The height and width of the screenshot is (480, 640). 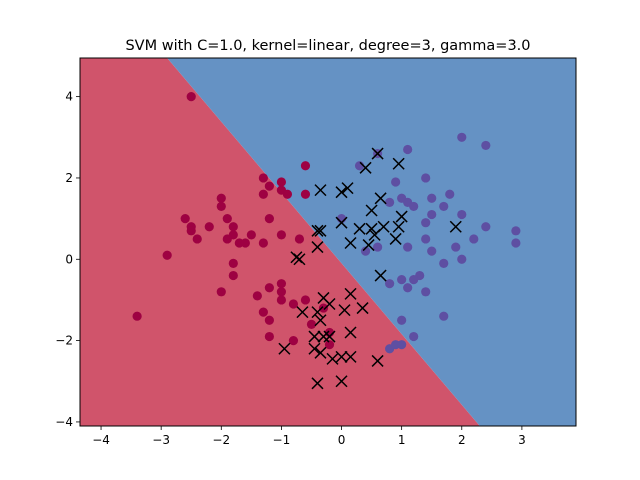 What do you see at coordinates (309, 436) in the screenshot?
I see `x-axis: −4 −3 −2 −1 0 1 2 3` at bounding box center [309, 436].